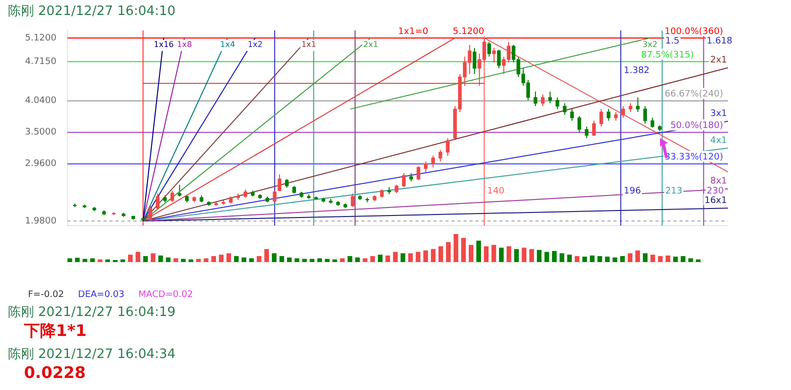 The height and width of the screenshot is (390, 791). Describe the element at coordinates (55, 331) in the screenshot. I see `text: 下降1*1` at that location.